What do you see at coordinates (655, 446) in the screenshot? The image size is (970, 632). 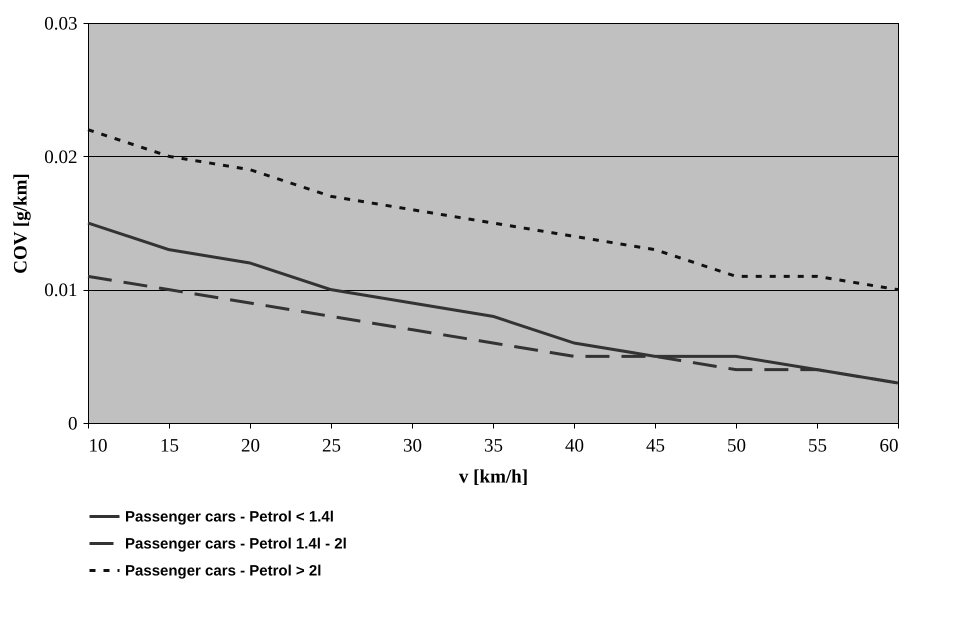 I see `x-tick-label: 45` at bounding box center [655, 446].